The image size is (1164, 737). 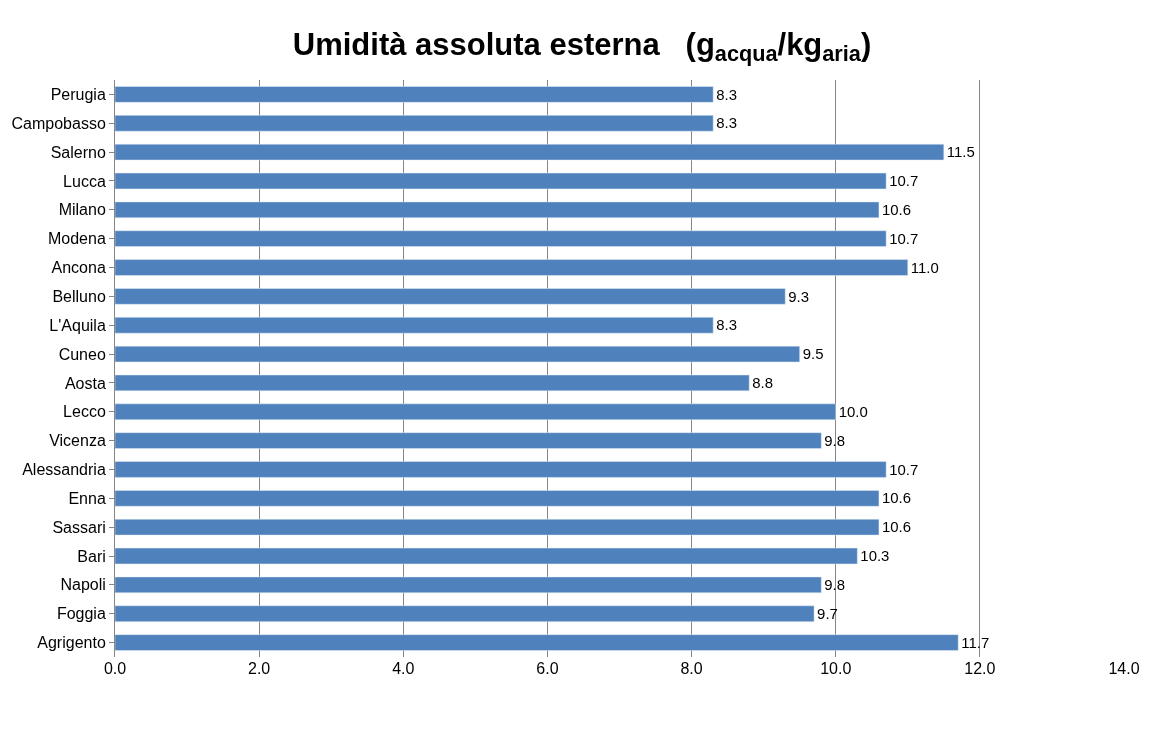 I want to click on y-tick-label: Salerno, so click(x=78, y=152).